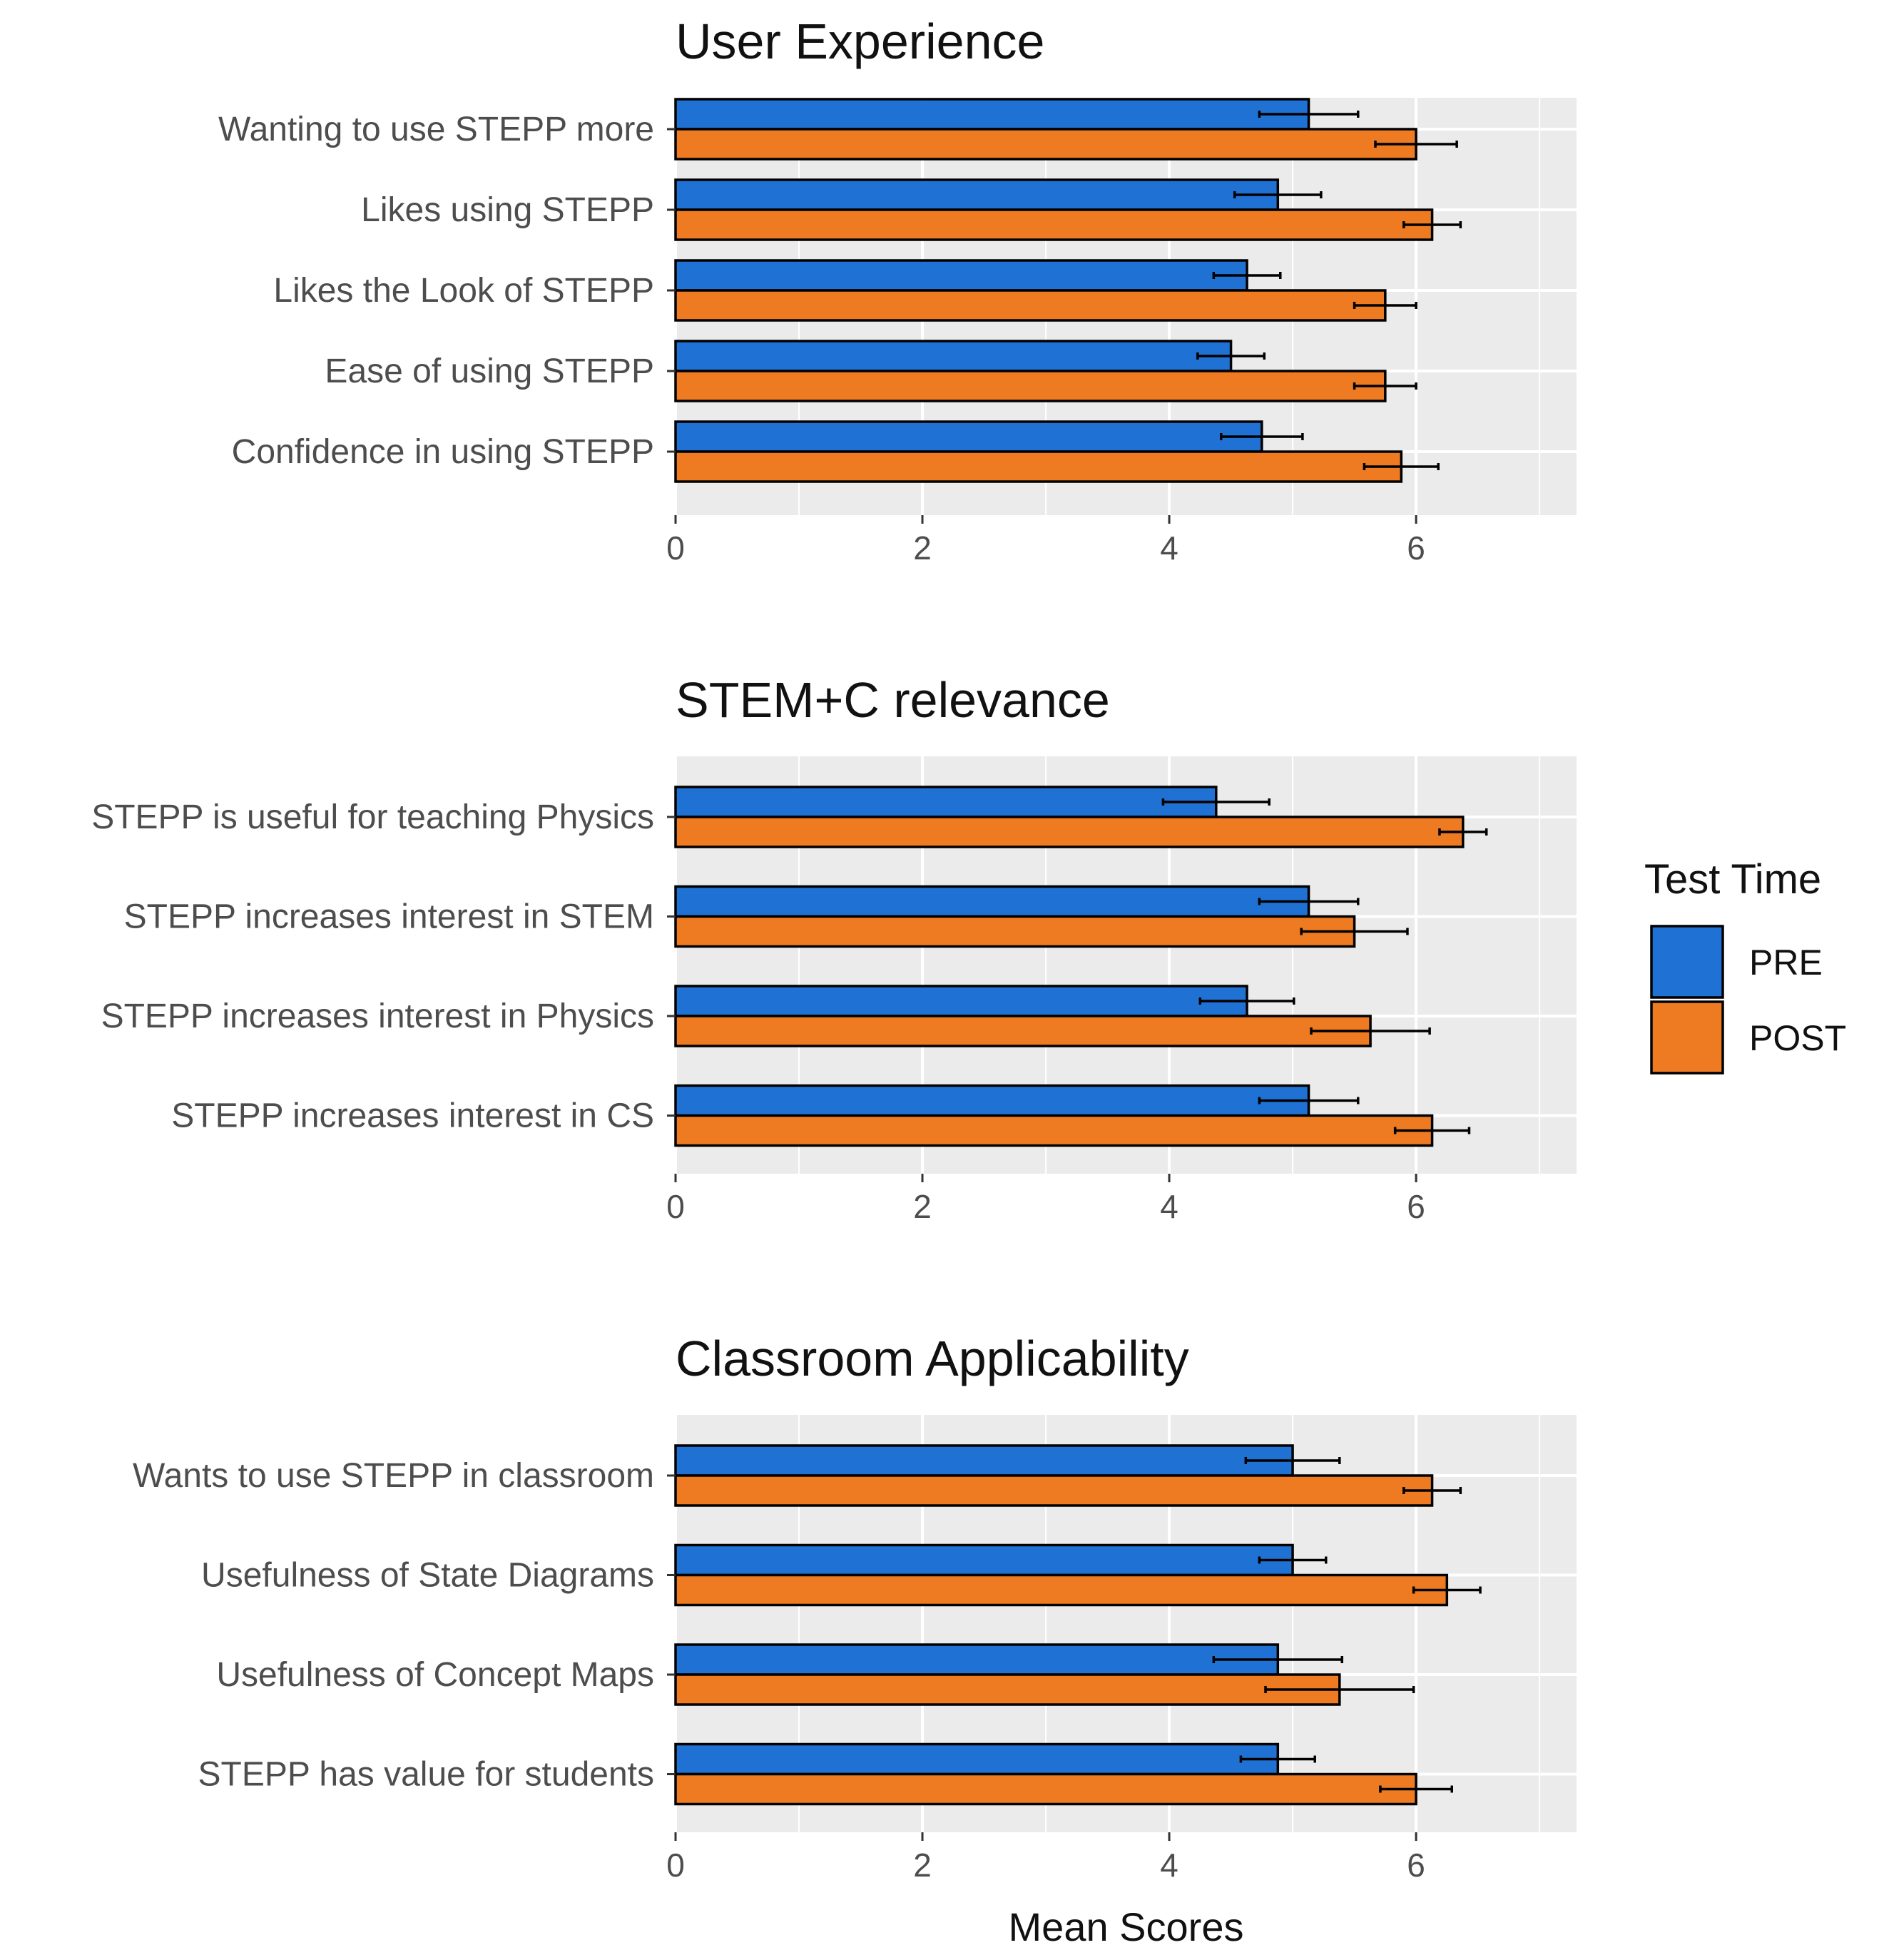  Describe the element at coordinates (377, 1016) in the screenshot. I see `category-label: STEPP increases interest in Physics` at that location.